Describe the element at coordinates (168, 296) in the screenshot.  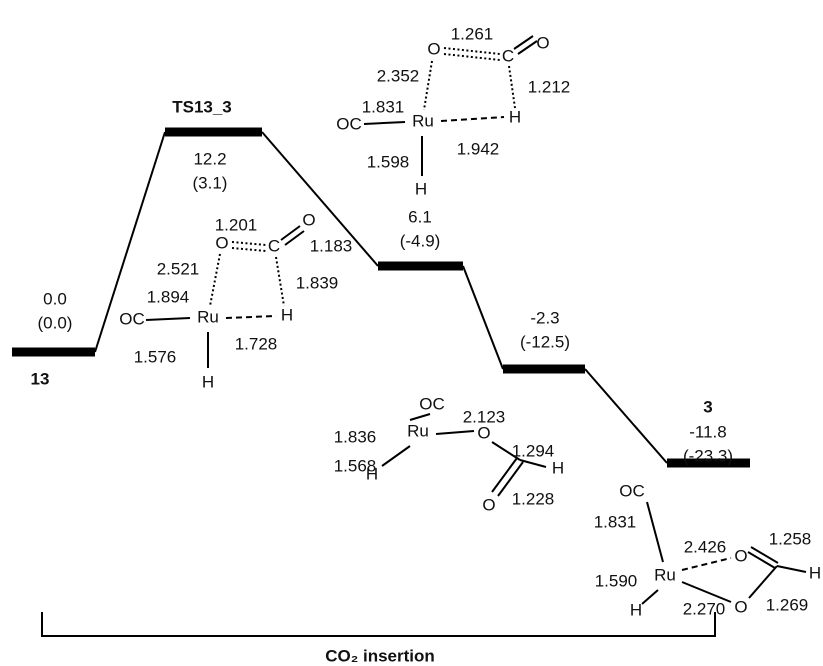
I see `bond-length: 1.894` at that location.